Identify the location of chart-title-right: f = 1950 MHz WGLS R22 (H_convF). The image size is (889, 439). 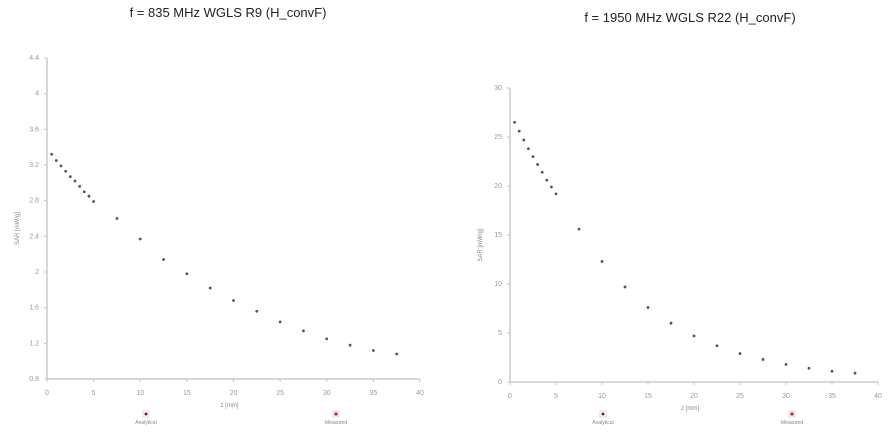
(689, 17).